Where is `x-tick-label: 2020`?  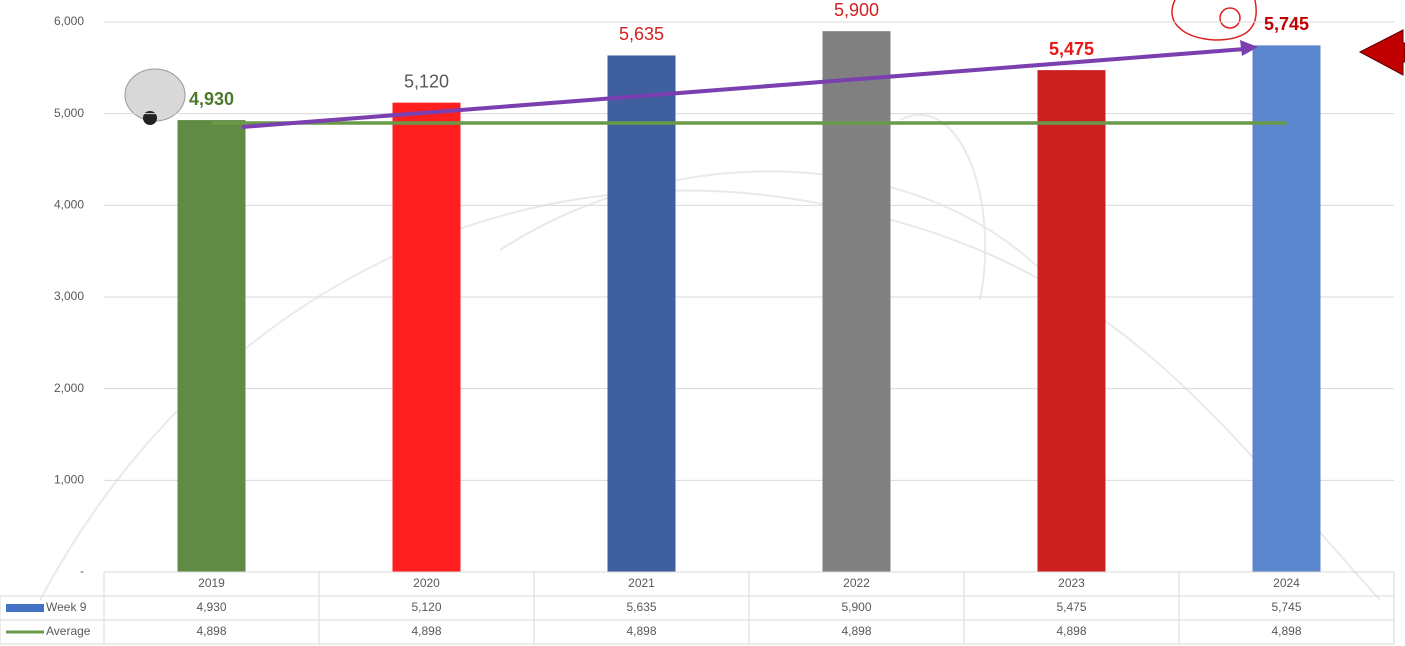
x-tick-label: 2020 is located at coordinates (426, 583).